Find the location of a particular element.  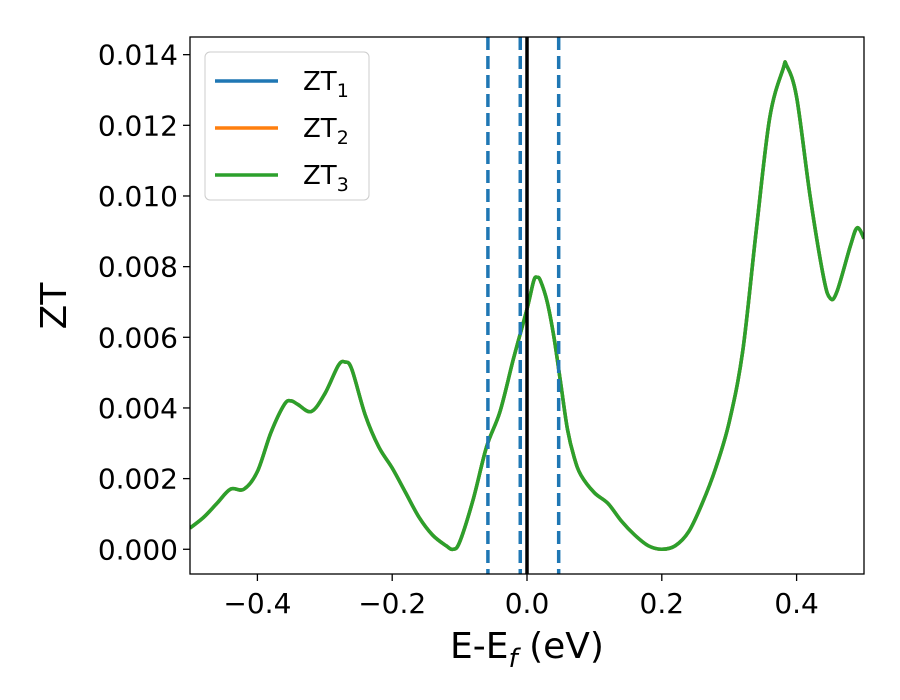

y-tick-label: 0.010 is located at coordinates (138, 196).